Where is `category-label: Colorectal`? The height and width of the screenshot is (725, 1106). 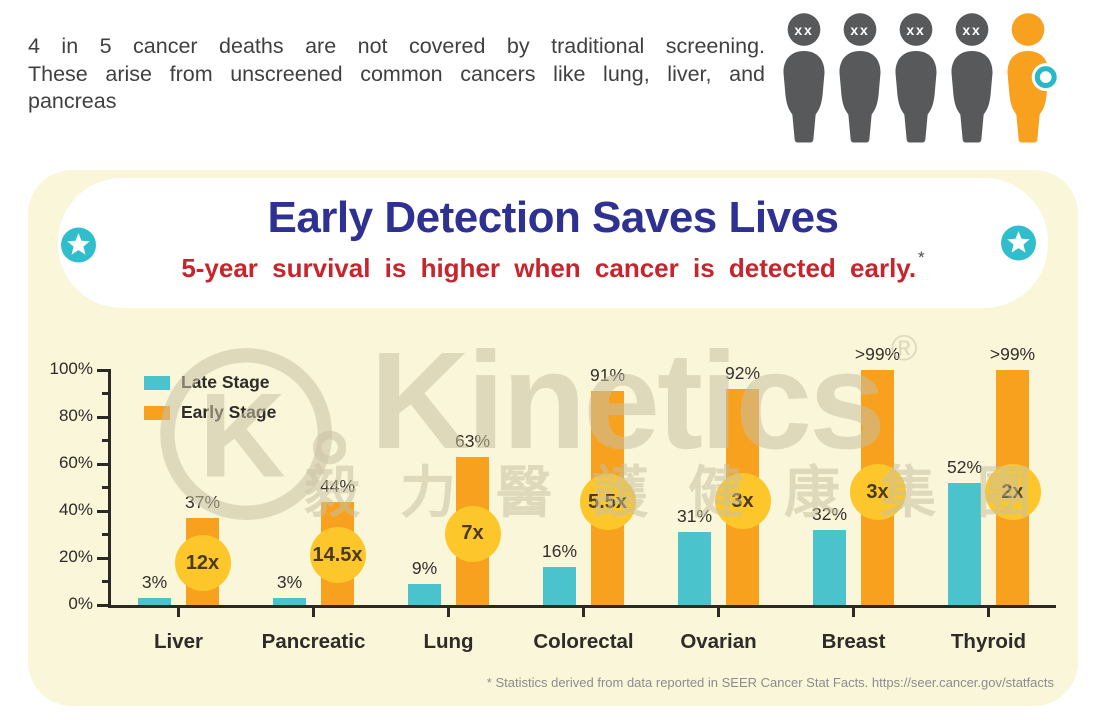 category-label: Colorectal is located at coordinates (583, 641).